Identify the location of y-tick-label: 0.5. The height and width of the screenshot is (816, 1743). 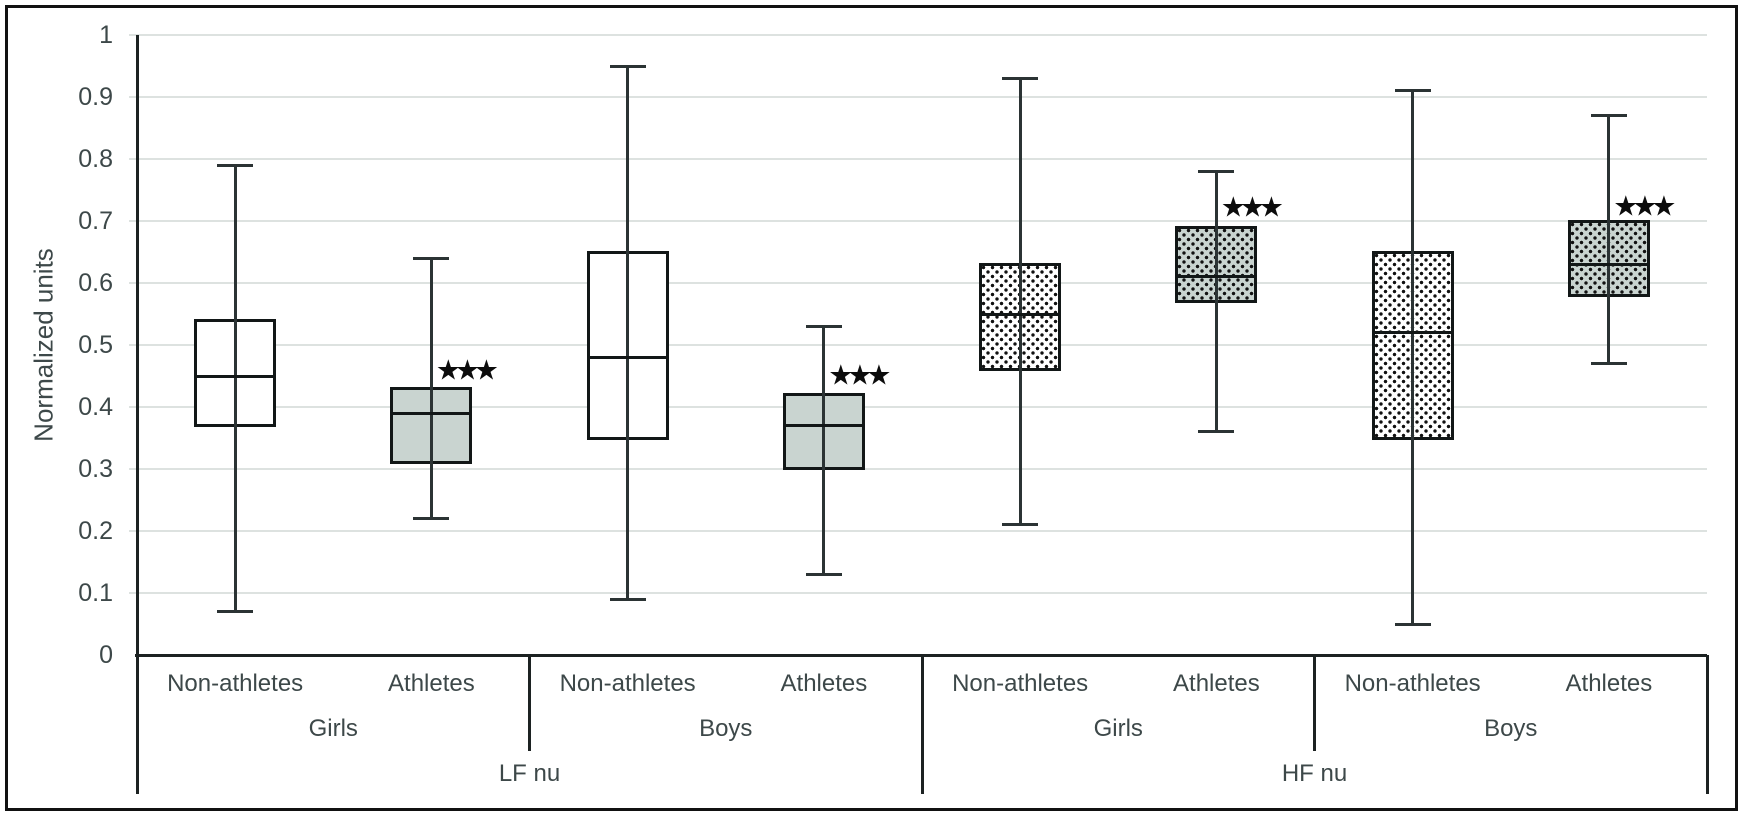
(95, 345).